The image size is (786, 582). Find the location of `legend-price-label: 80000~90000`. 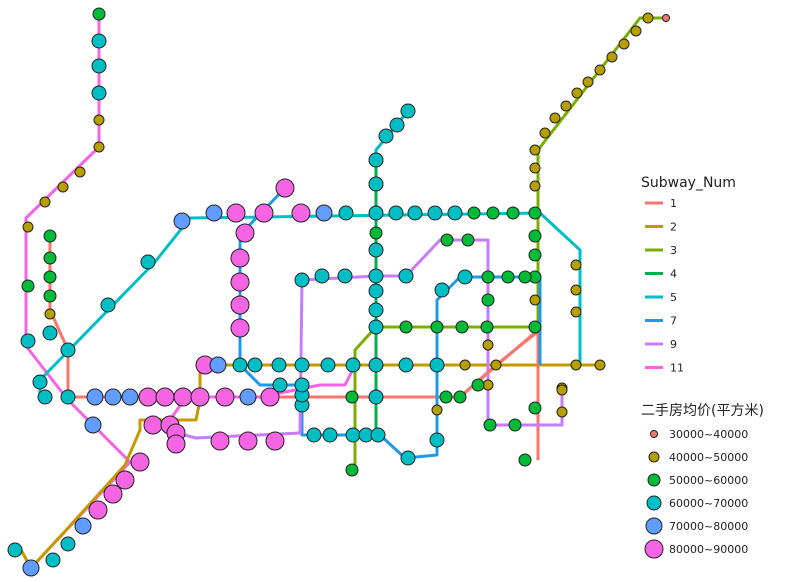

legend-price-label: 80000~90000 is located at coordinates (708, 549).